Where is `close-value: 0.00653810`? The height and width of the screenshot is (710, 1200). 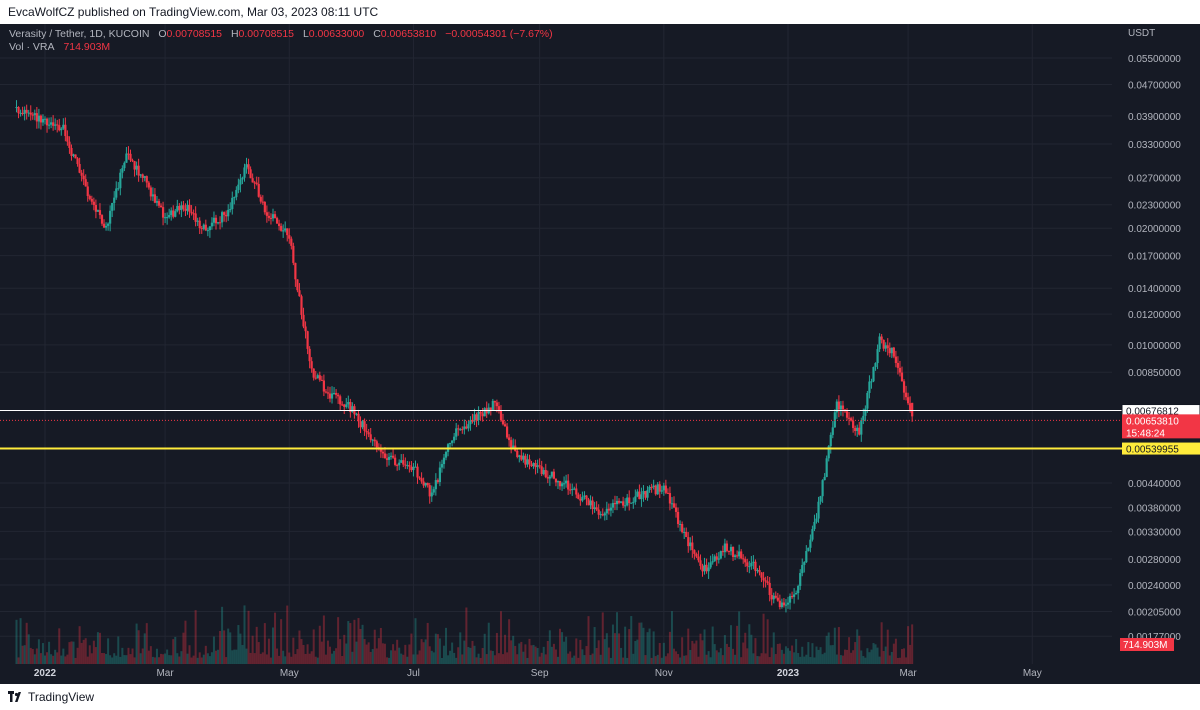
close-value: 0.00653810 is located at coordinates (408, 34).